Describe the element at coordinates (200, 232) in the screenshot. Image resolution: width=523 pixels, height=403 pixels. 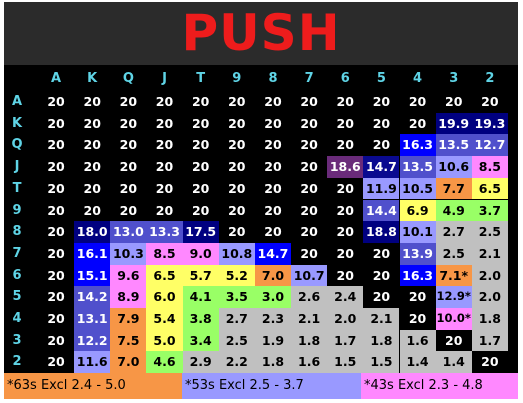
I see `table-cell: 17.5` at that location.